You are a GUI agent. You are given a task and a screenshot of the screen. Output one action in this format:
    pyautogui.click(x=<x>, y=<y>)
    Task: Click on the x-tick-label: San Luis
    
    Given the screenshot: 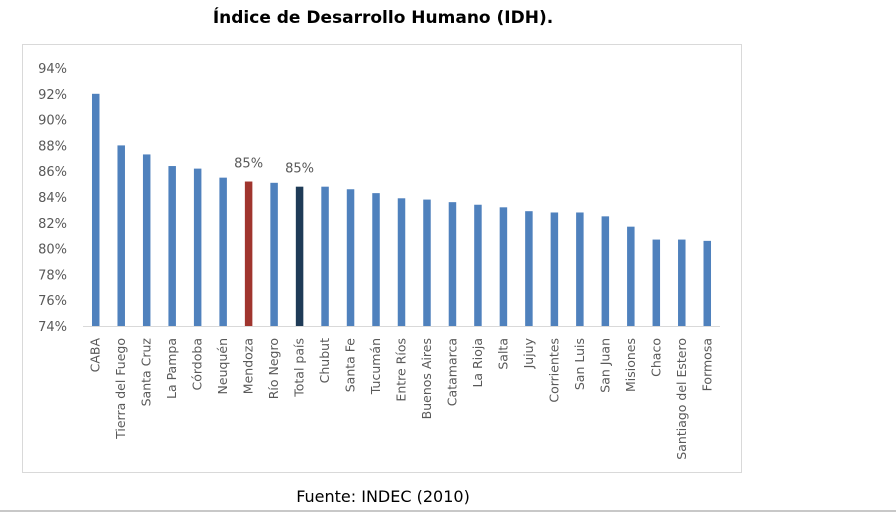 What is the action you would take?
    pyautogui.click(x=579, y=364)
    